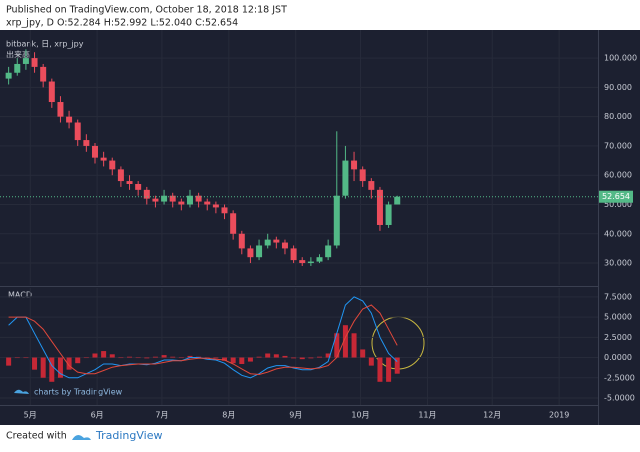 Image resolution: width=640 pixels, height=452 pixels. I want to click on y-tick-label: 0.0000, so click(618, 357).